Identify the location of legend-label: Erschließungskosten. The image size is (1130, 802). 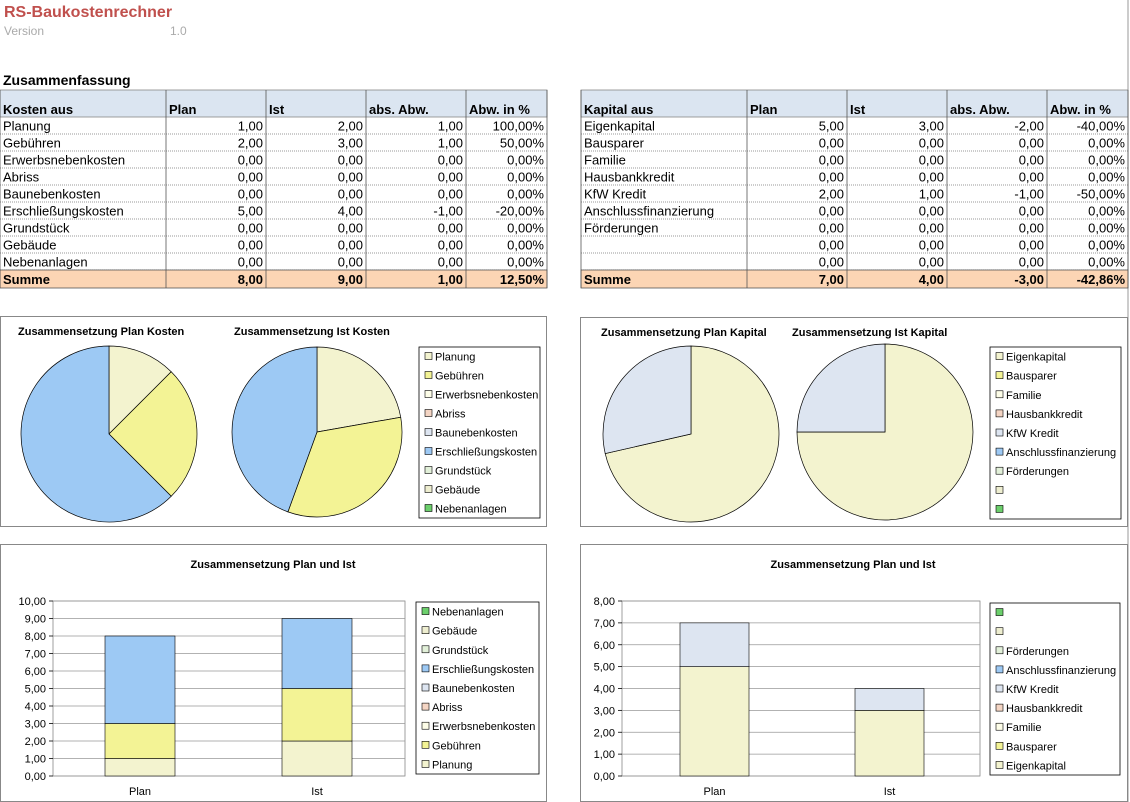
(483, 670).